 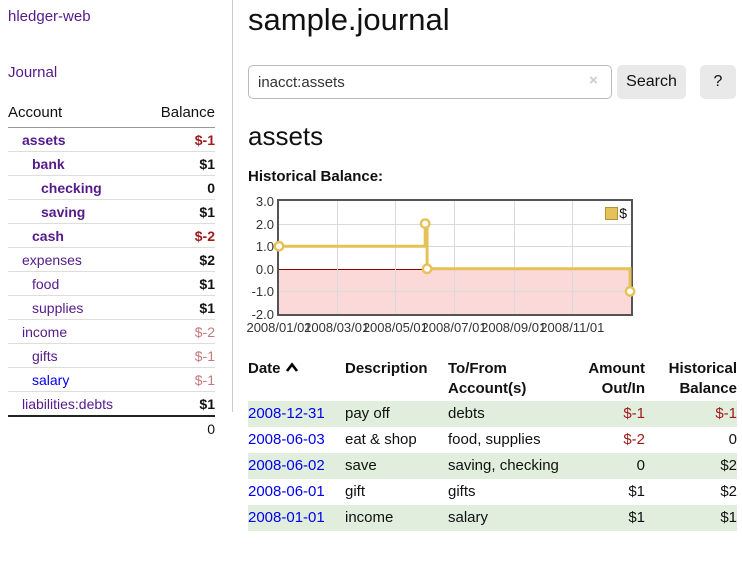 What do you see at coordinates (726, 413) in the screenshot?
I see `transaction-balance: $-1` at bounding box center [726, 413].